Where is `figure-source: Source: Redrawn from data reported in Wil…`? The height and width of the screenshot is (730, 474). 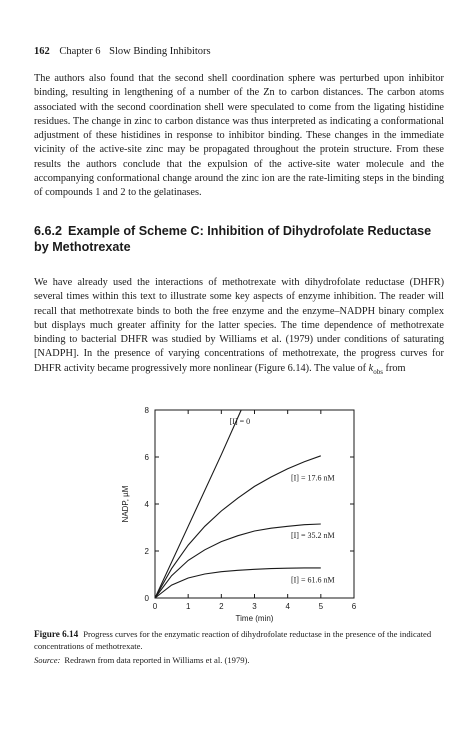
figure-source: Source: Redrawn from data reported in Wil… is located at coordinates (239, 660).